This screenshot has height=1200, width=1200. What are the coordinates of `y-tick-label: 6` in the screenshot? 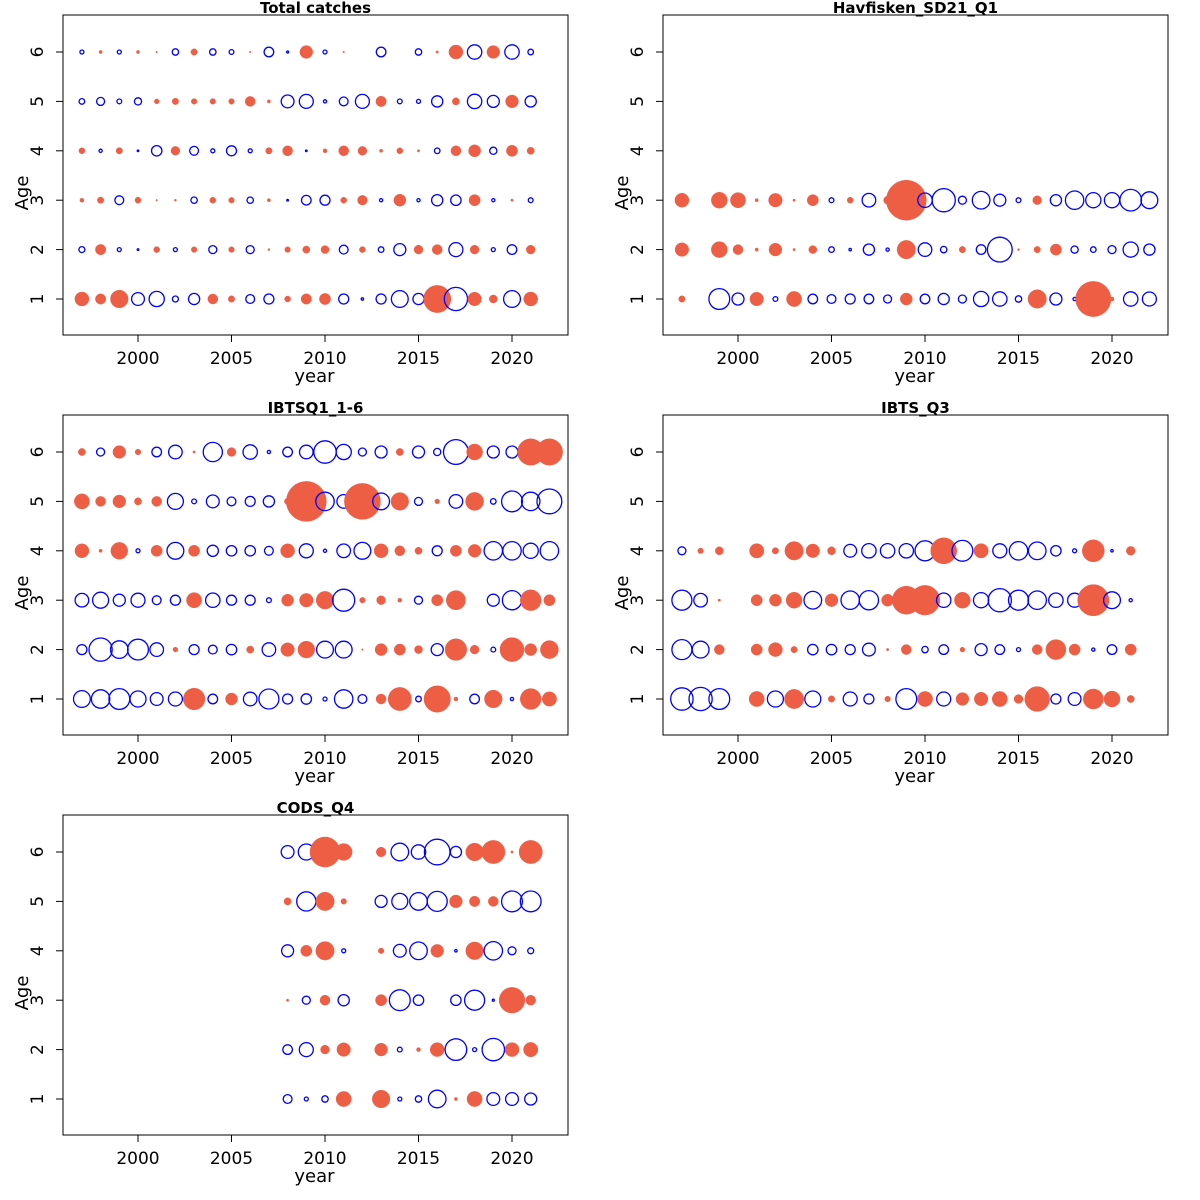 It's located at (638, 52).